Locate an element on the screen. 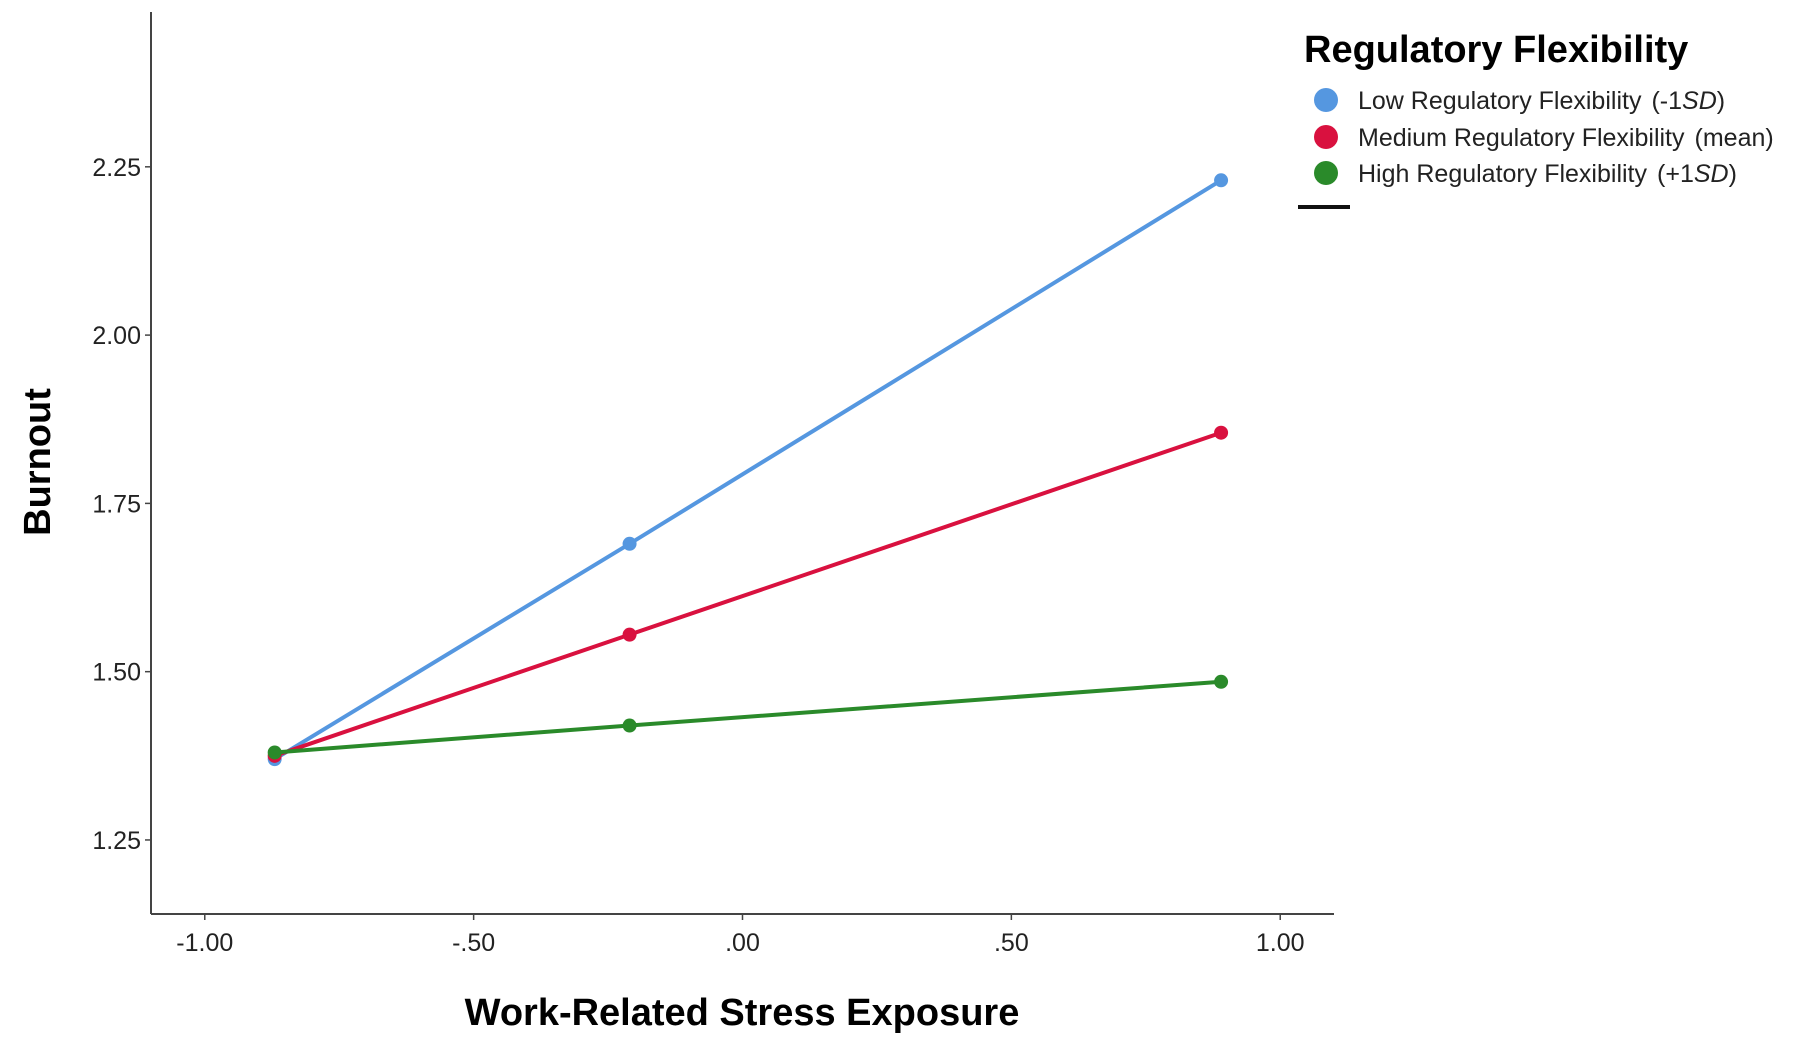  series-high is located at coordinates (748, 717).